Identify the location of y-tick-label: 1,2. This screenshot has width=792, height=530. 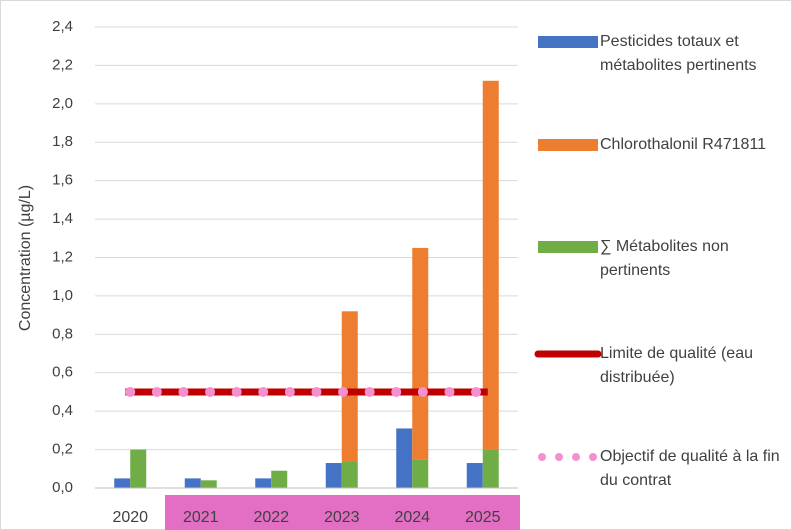
(62, 256).